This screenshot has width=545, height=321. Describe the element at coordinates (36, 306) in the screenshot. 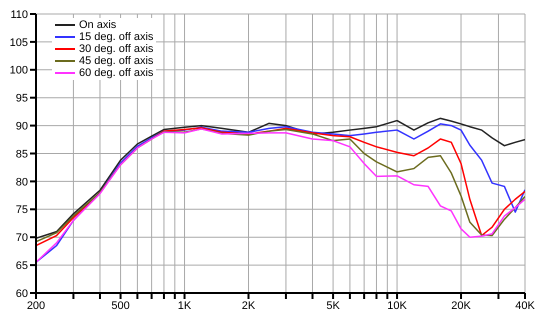

I see `x-tick-label: 200` at that location.